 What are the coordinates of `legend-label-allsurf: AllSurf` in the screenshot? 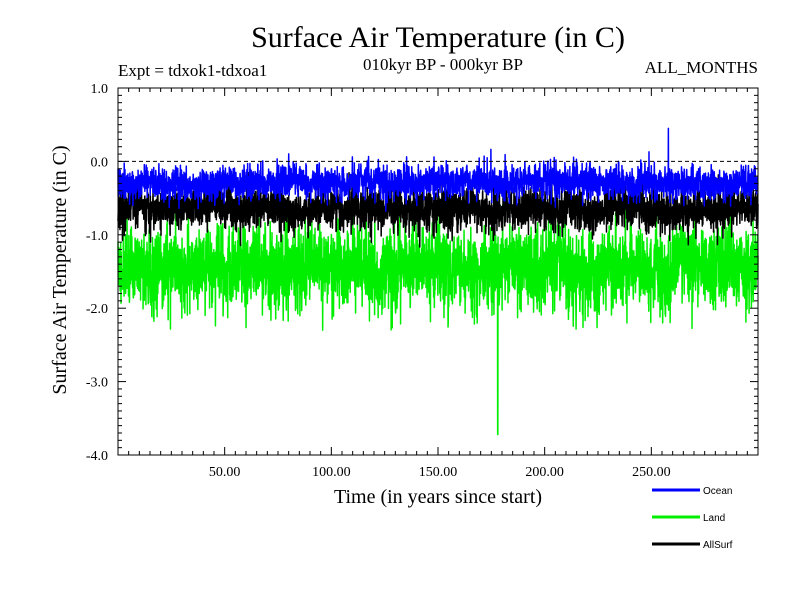 It's located at (718, 545).